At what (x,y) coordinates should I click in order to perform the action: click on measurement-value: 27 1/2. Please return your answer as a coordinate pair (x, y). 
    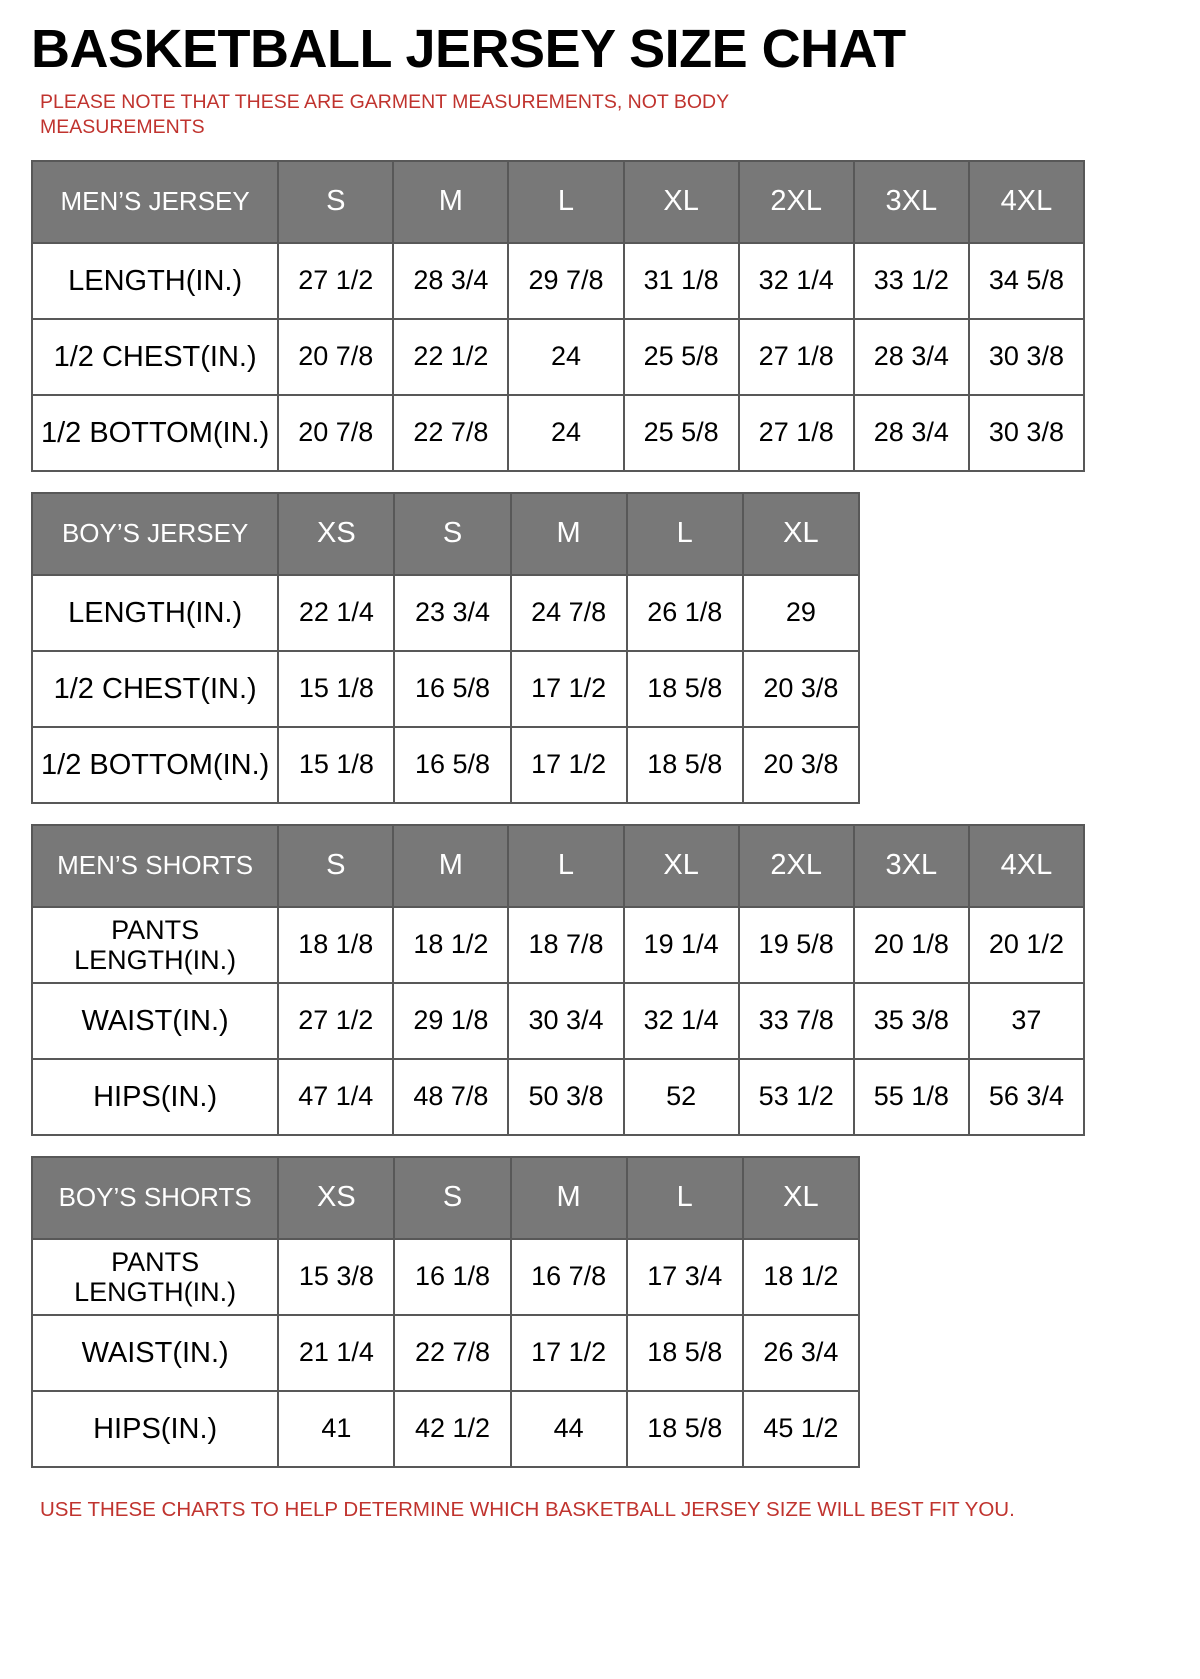
    Looking at the image, I should click on (336, 1020).